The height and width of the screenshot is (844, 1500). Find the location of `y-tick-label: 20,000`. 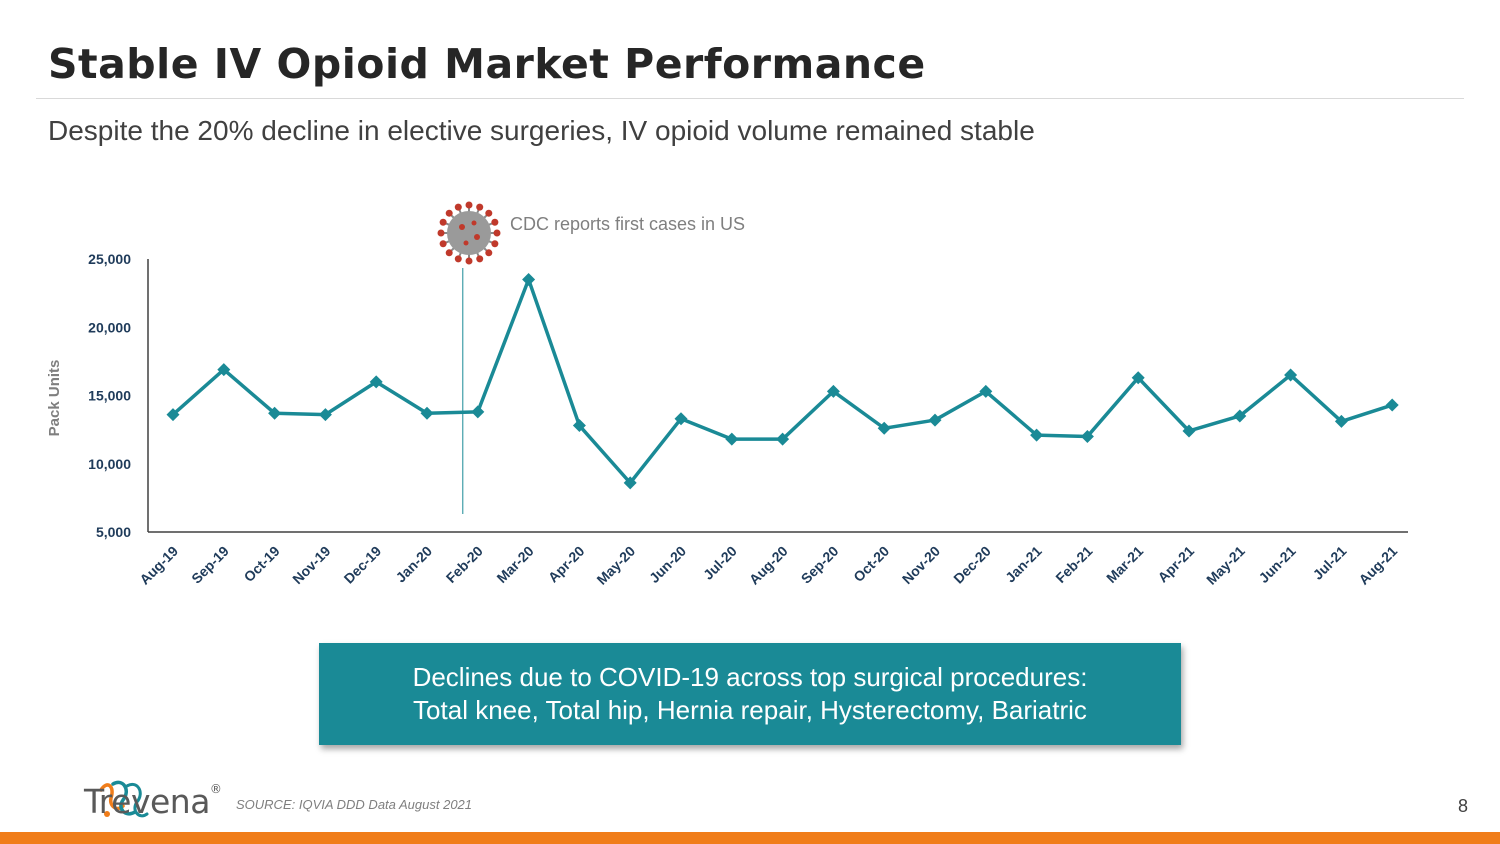

y-tick-label: 20,000 is located at coordinates (109, 327).